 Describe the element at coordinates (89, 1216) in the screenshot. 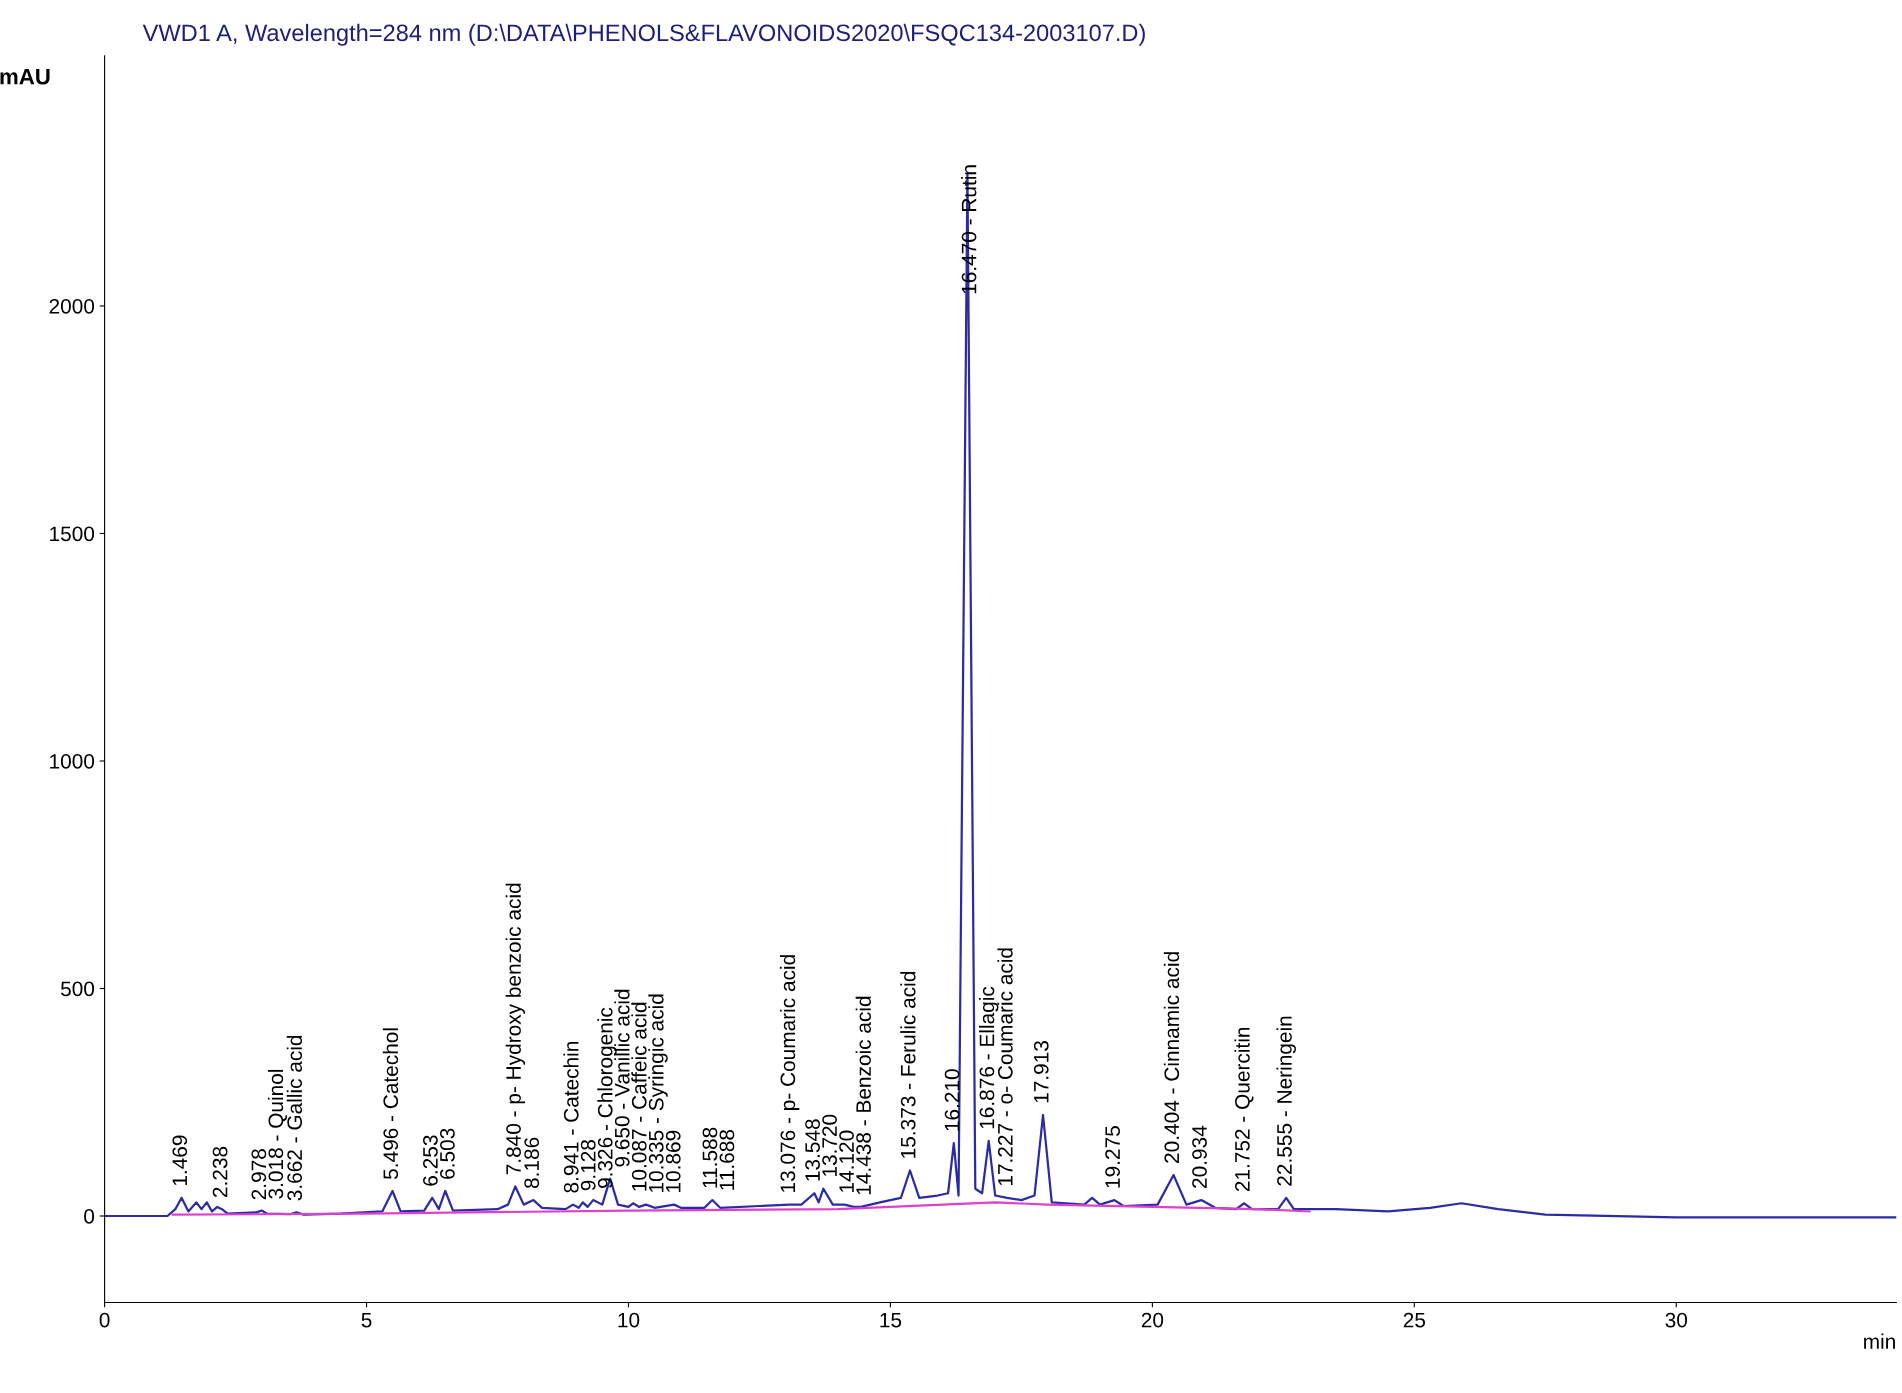

I see `y-tick-label: 0` at that location.